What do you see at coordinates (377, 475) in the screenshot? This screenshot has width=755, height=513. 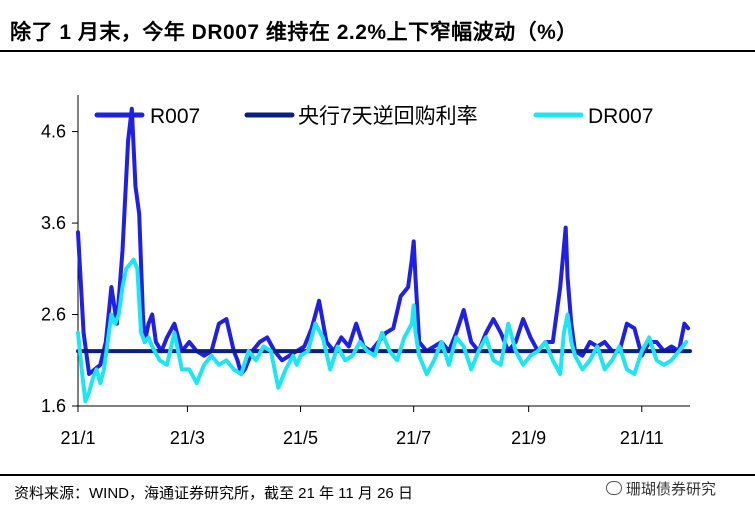 I see `source-rule` at bounding box center [377, 475].